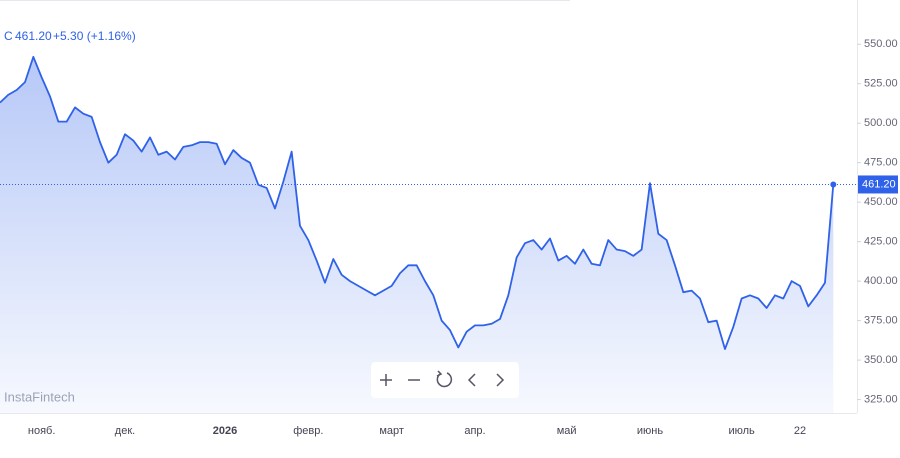 The image size is (900, 458). Describe the element at coordinates (833, 184) in the screenshot. I see `last-point` at that location.